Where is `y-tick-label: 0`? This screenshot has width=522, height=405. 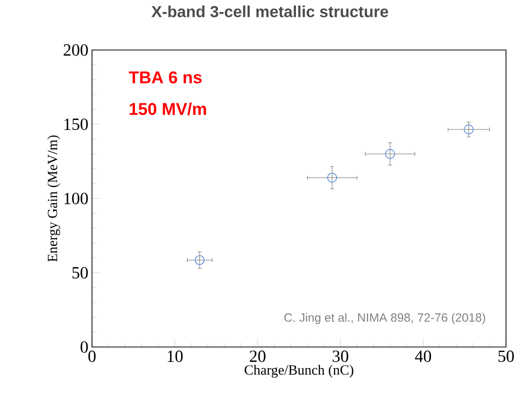
y-tick-label: 0 is located at coordinates (84, 347).